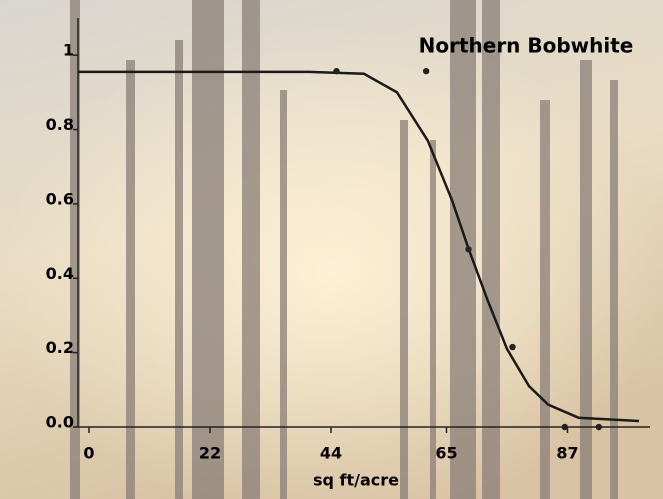  I want to click on y-tick-label: 0.4, so click(60, 273).